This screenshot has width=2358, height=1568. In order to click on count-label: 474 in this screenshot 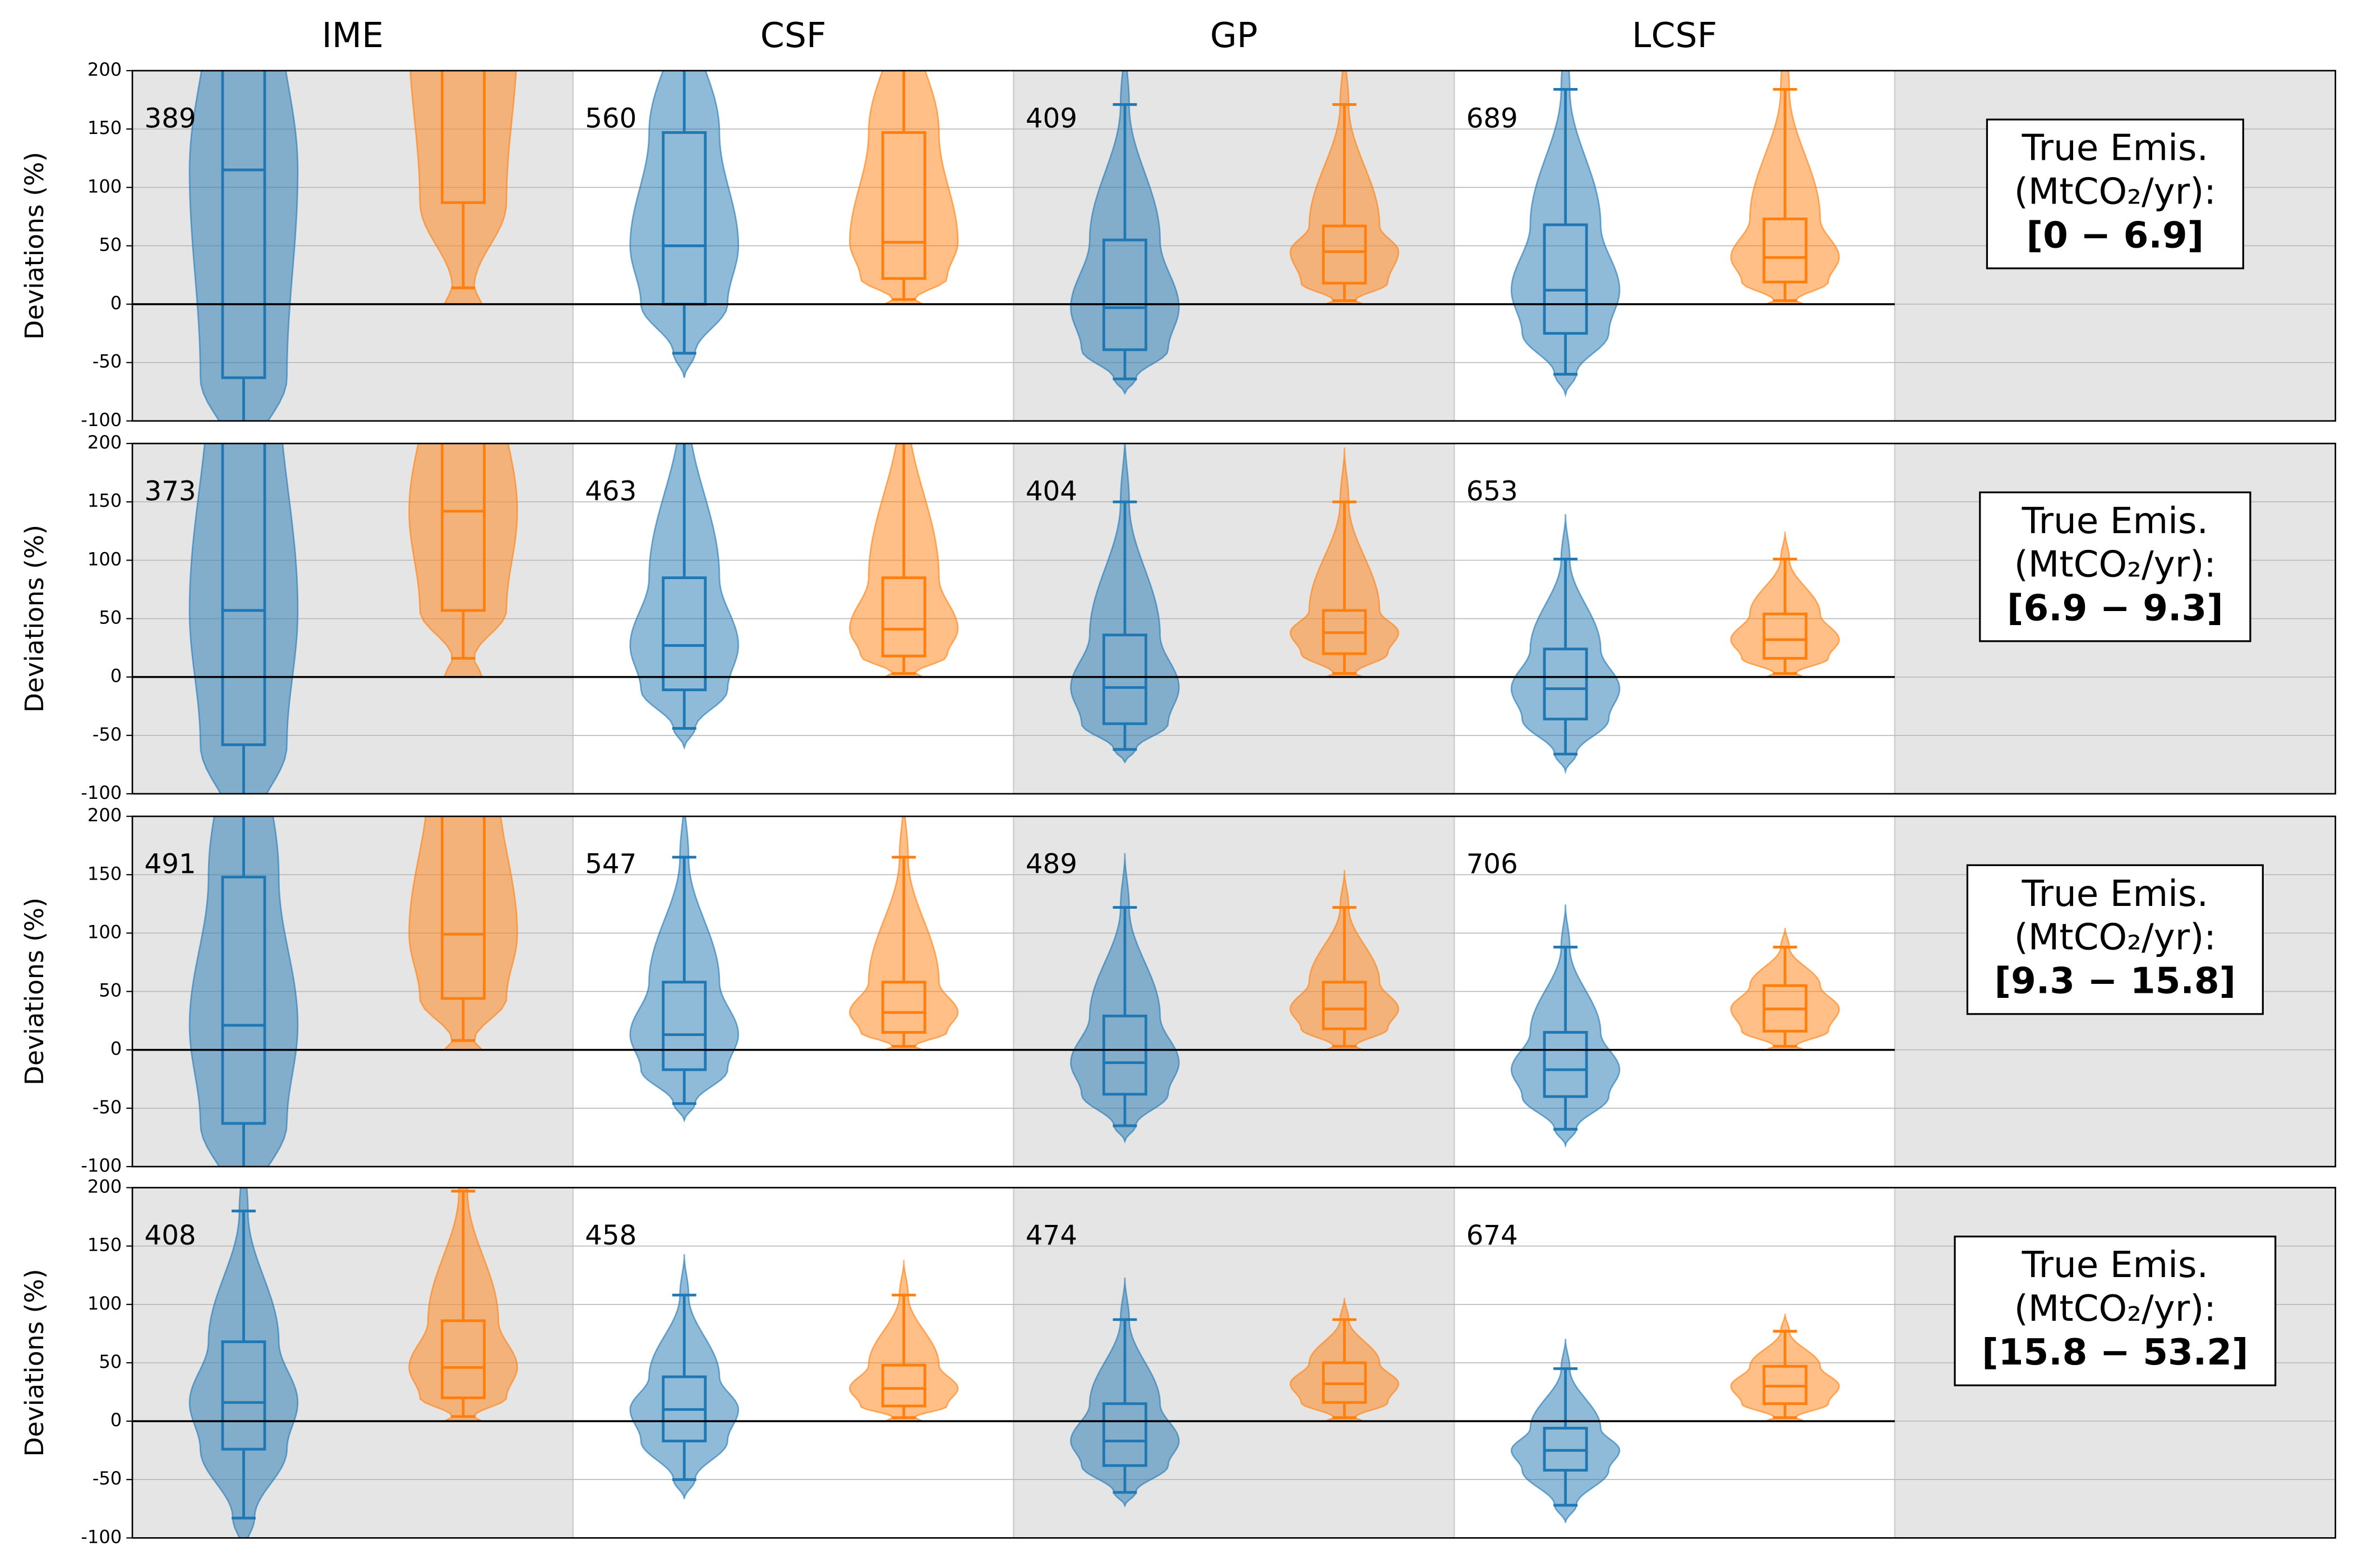, I will do `click(1051, 1236)`.